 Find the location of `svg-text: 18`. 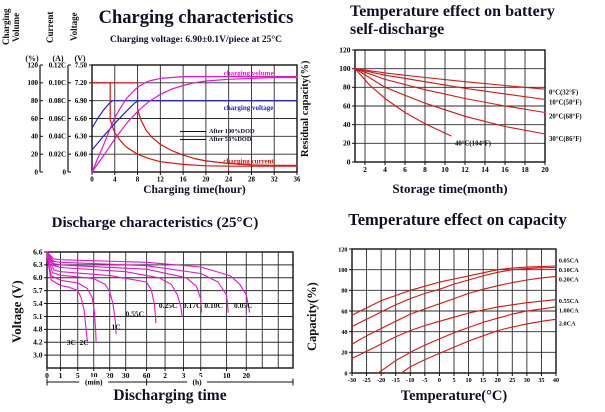

svg-text: 18 is located at coordinates (525, 169).